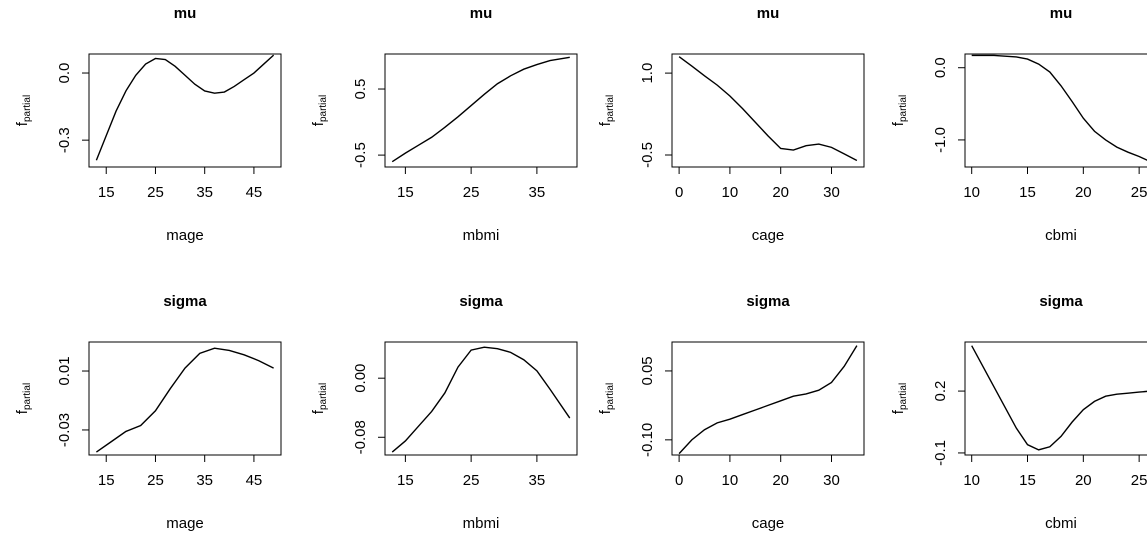 The image size is (1147, 538). Describe the element at coordinates (360, 437) in the screenshot. I see `y-tick-label: -0.08` at that location.